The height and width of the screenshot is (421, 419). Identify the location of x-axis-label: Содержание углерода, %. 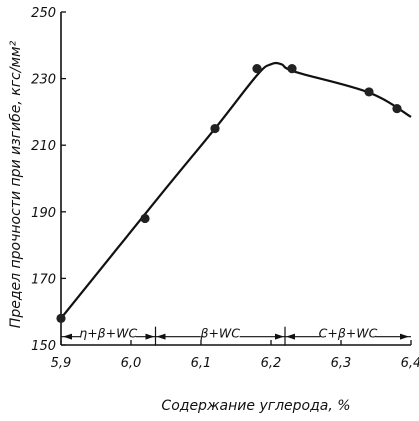
(255, 406).